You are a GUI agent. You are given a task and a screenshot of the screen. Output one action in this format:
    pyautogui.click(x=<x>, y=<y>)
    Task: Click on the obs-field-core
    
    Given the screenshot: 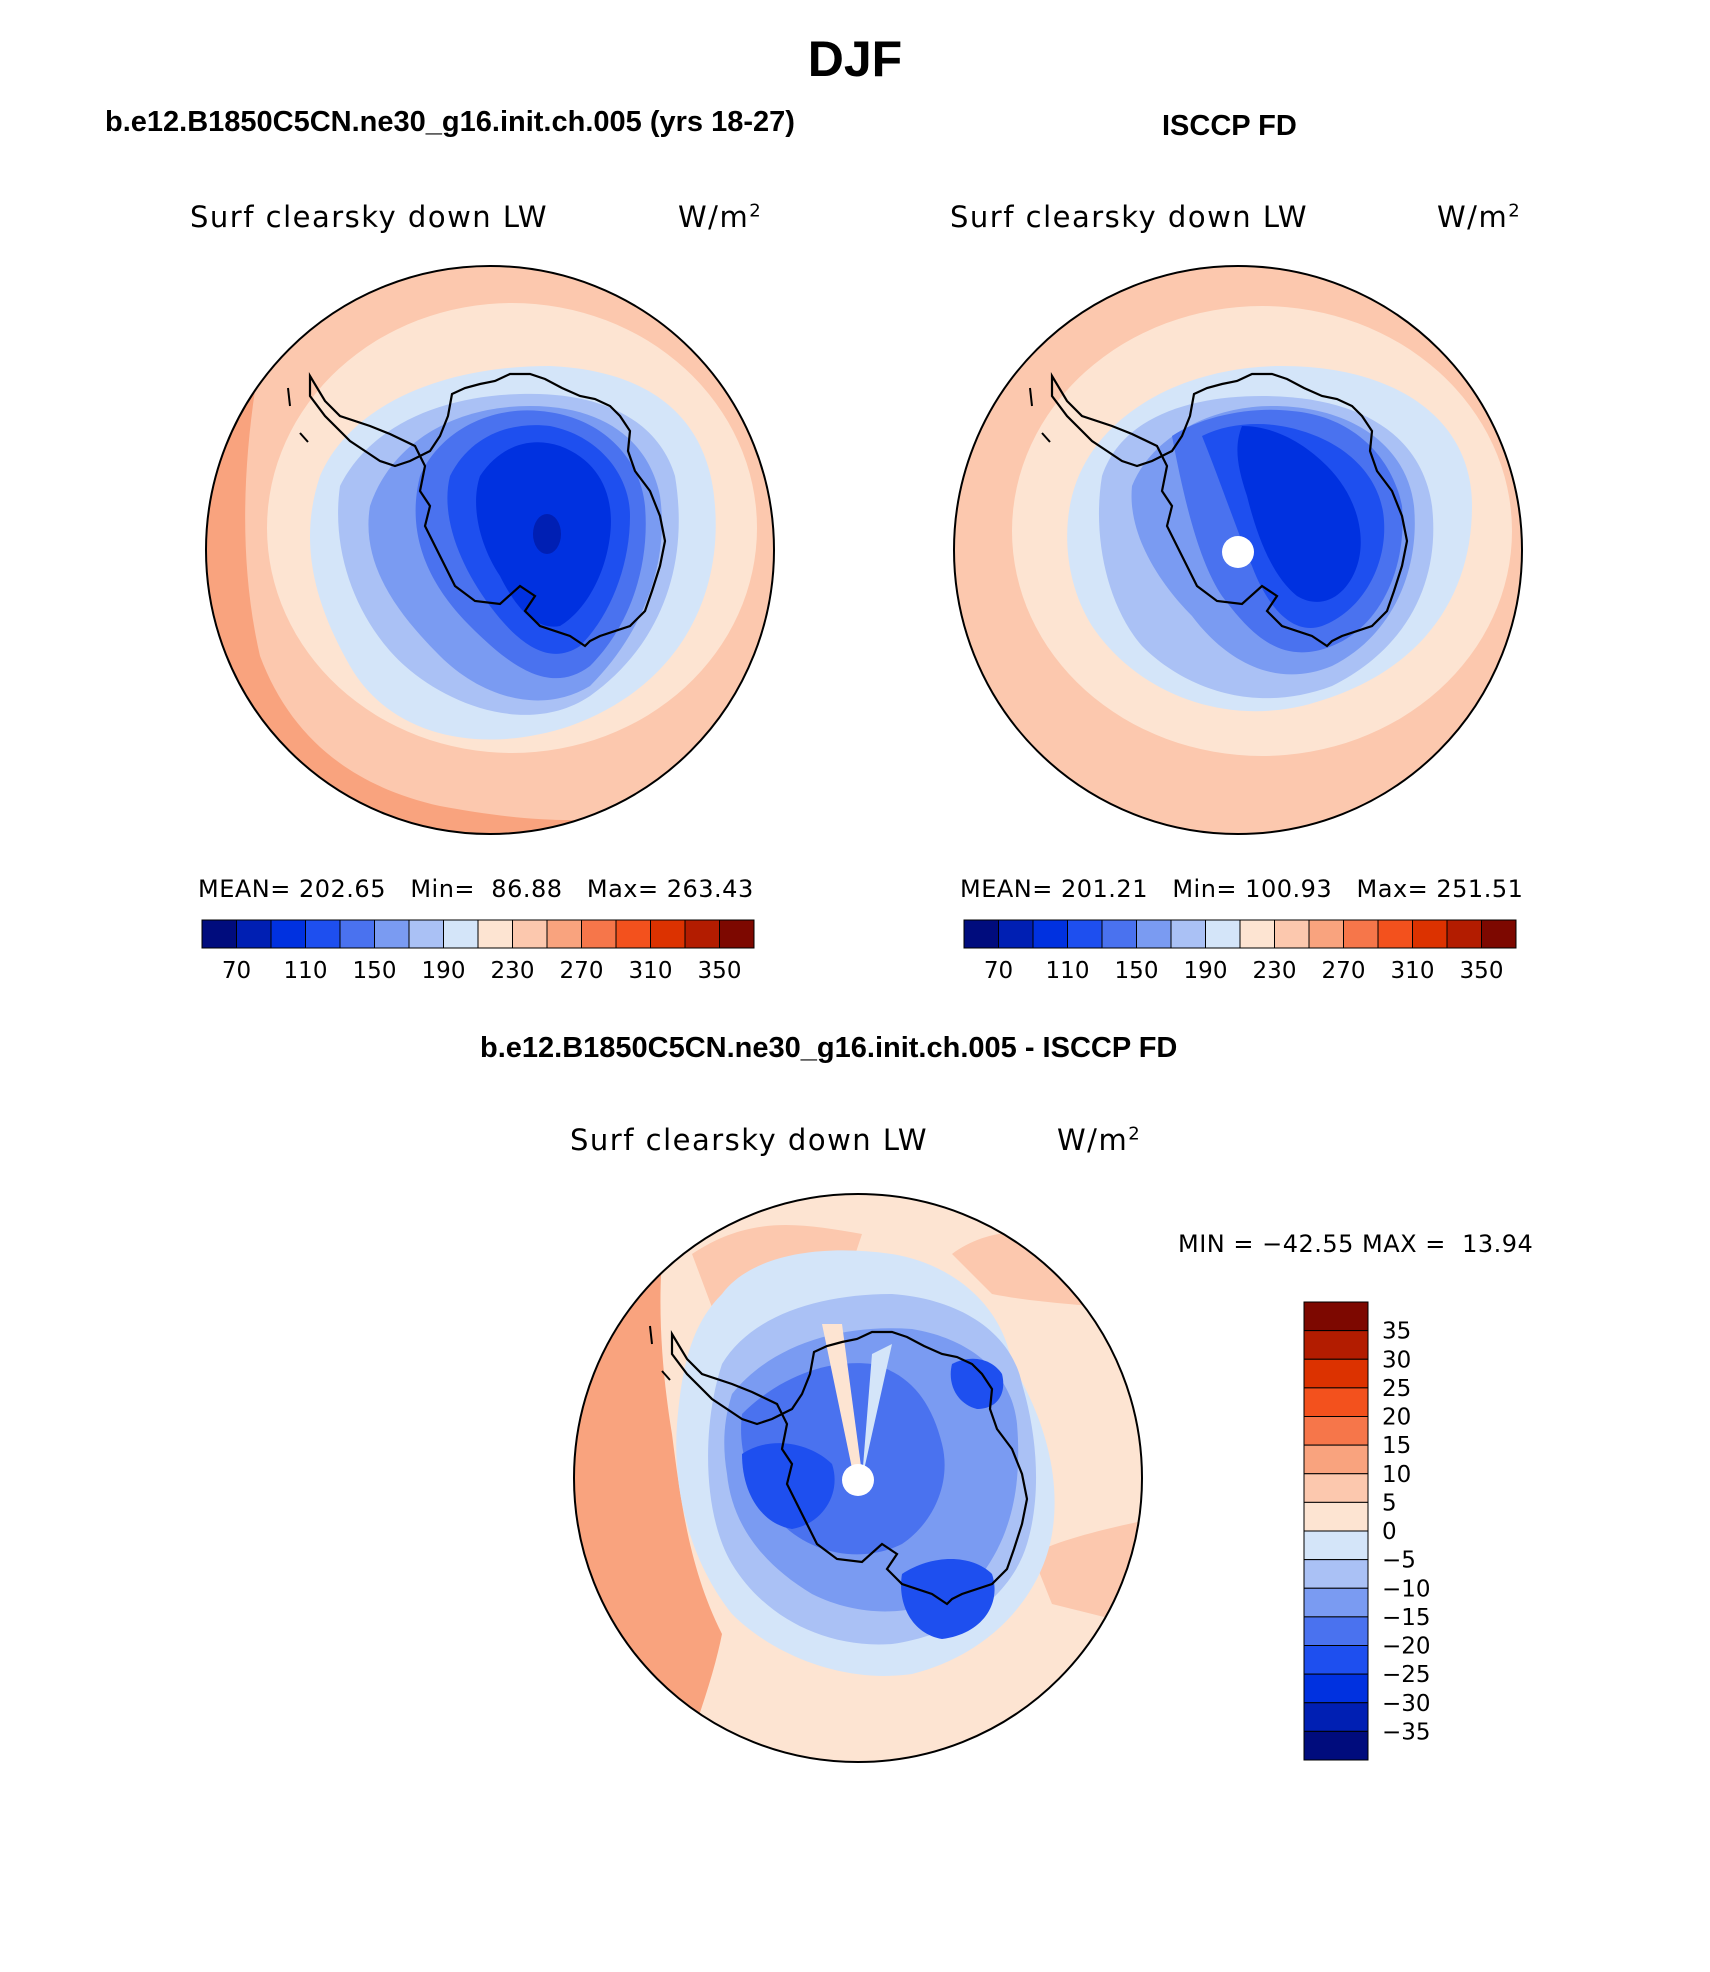 What is the action you would take?
    pyautogui.click(x=1299, y=514)
    